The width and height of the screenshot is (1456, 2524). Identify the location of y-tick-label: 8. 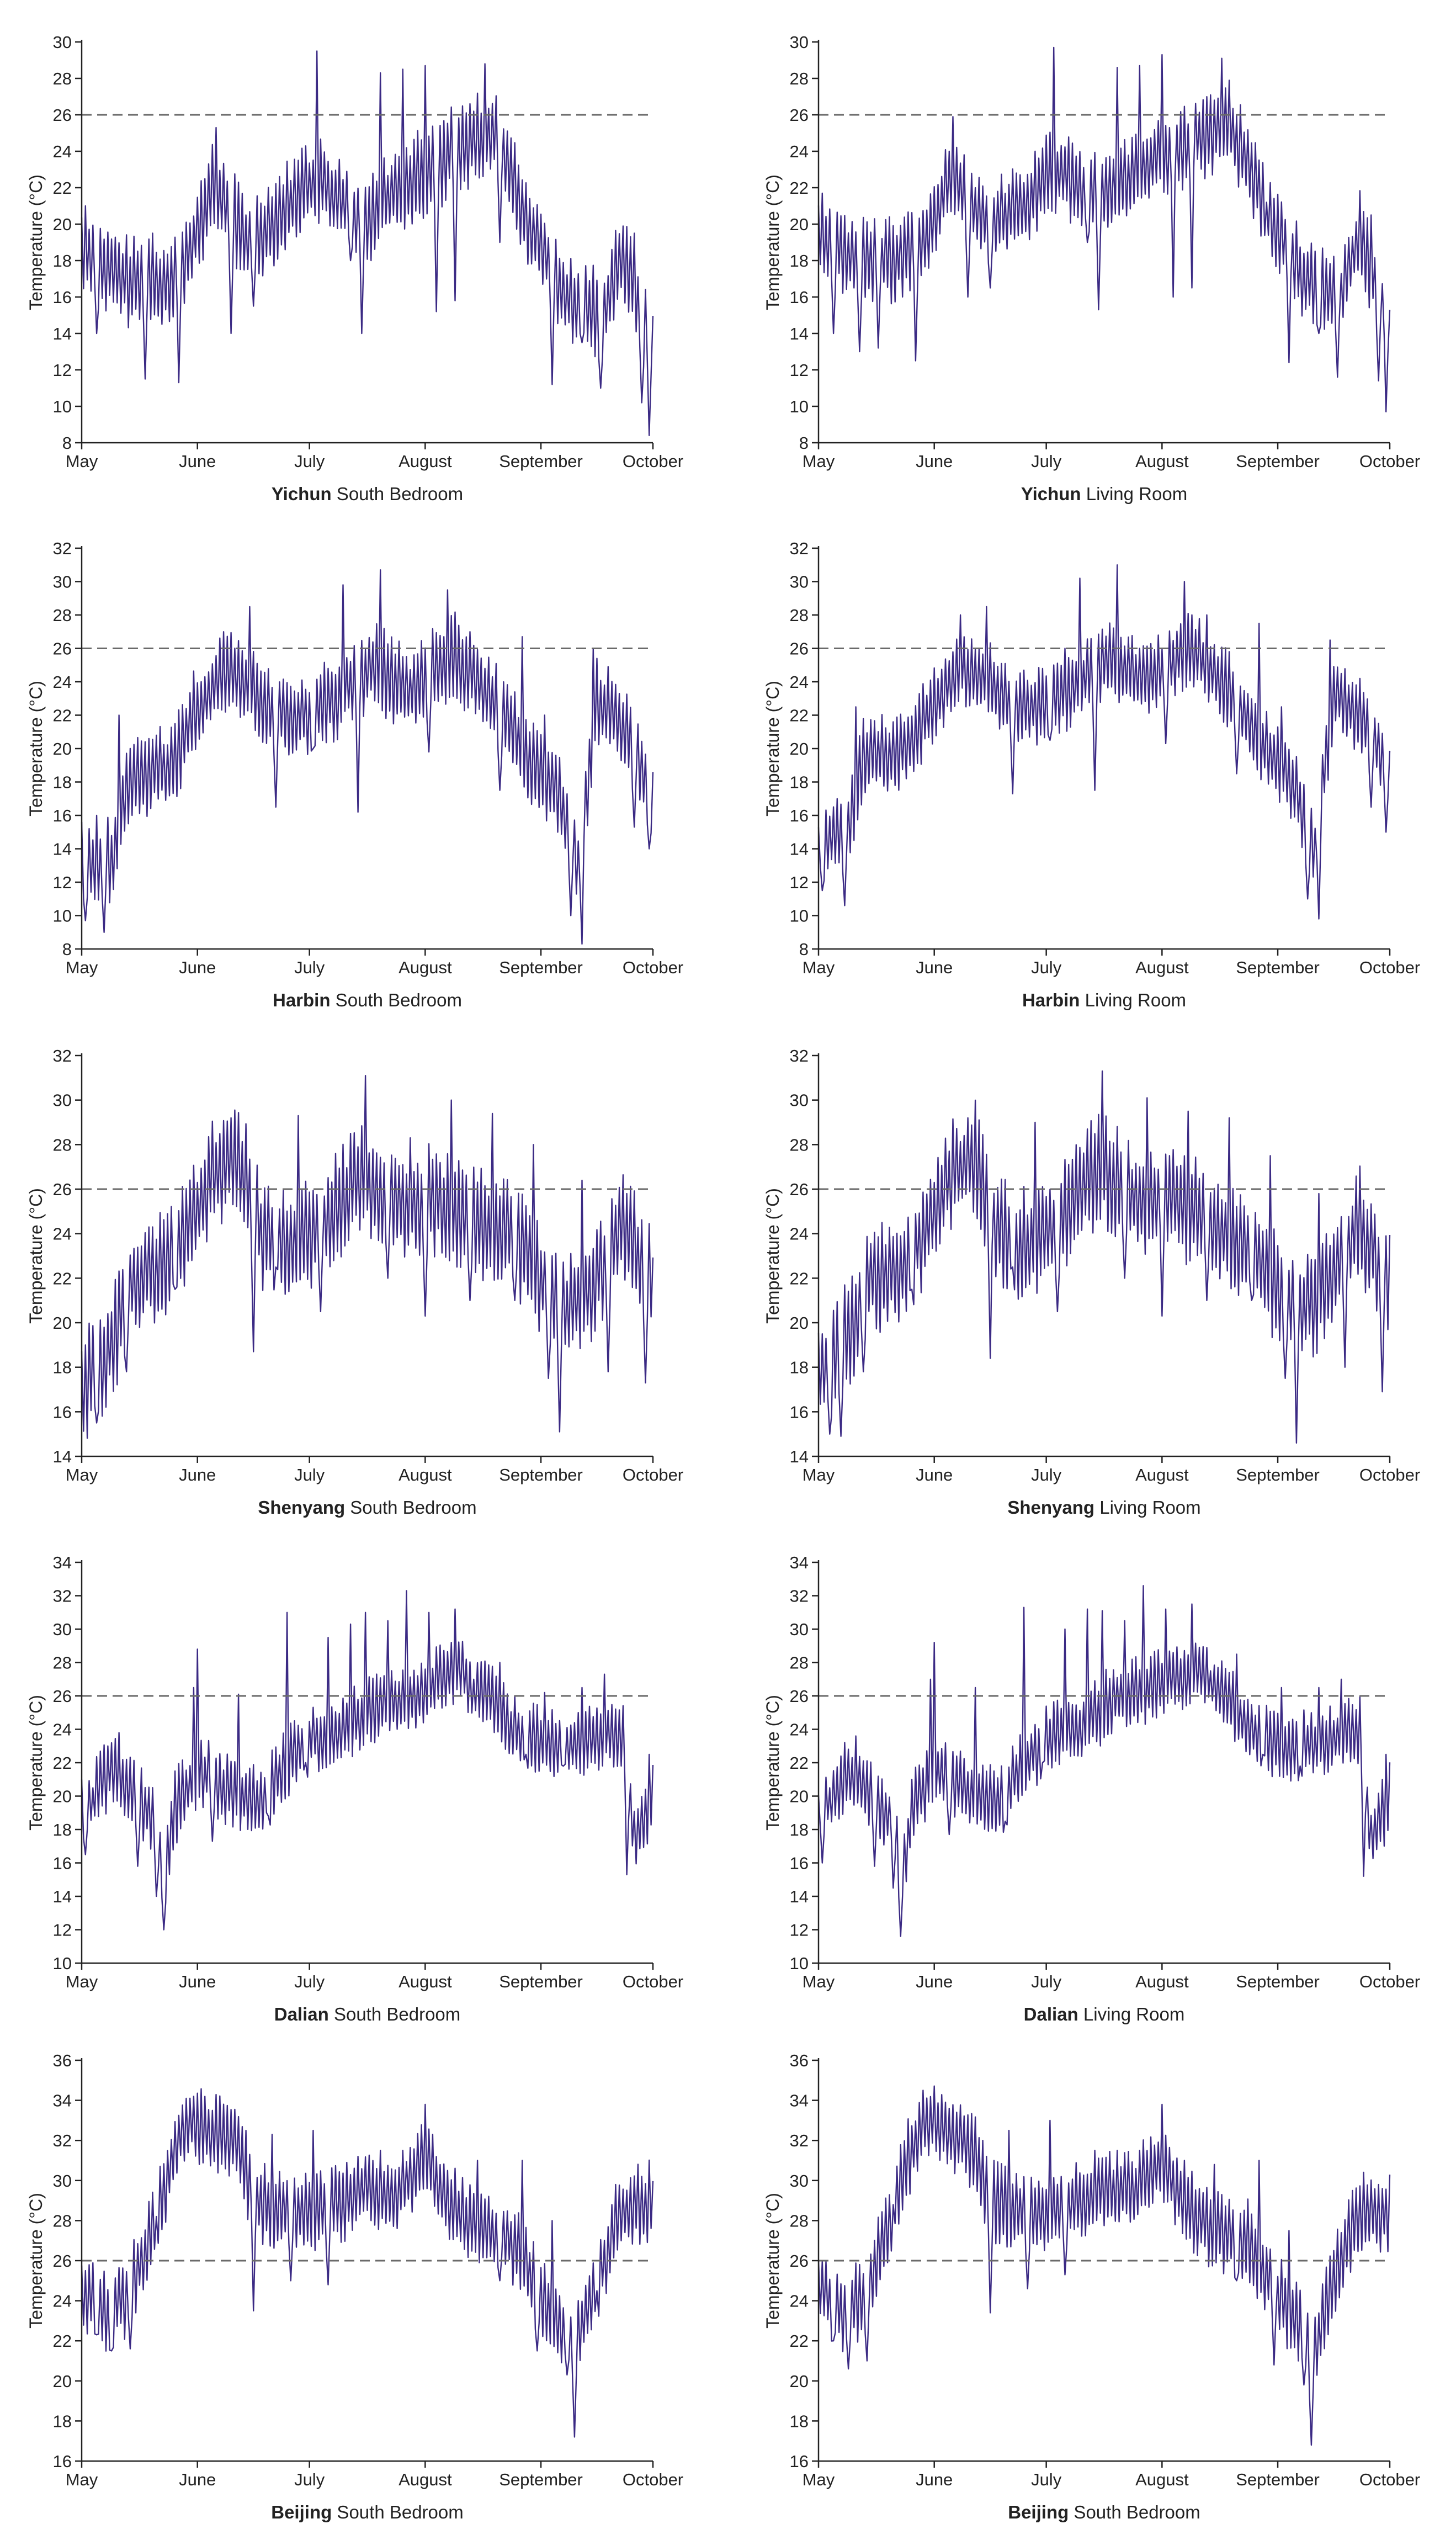
(67, 949).